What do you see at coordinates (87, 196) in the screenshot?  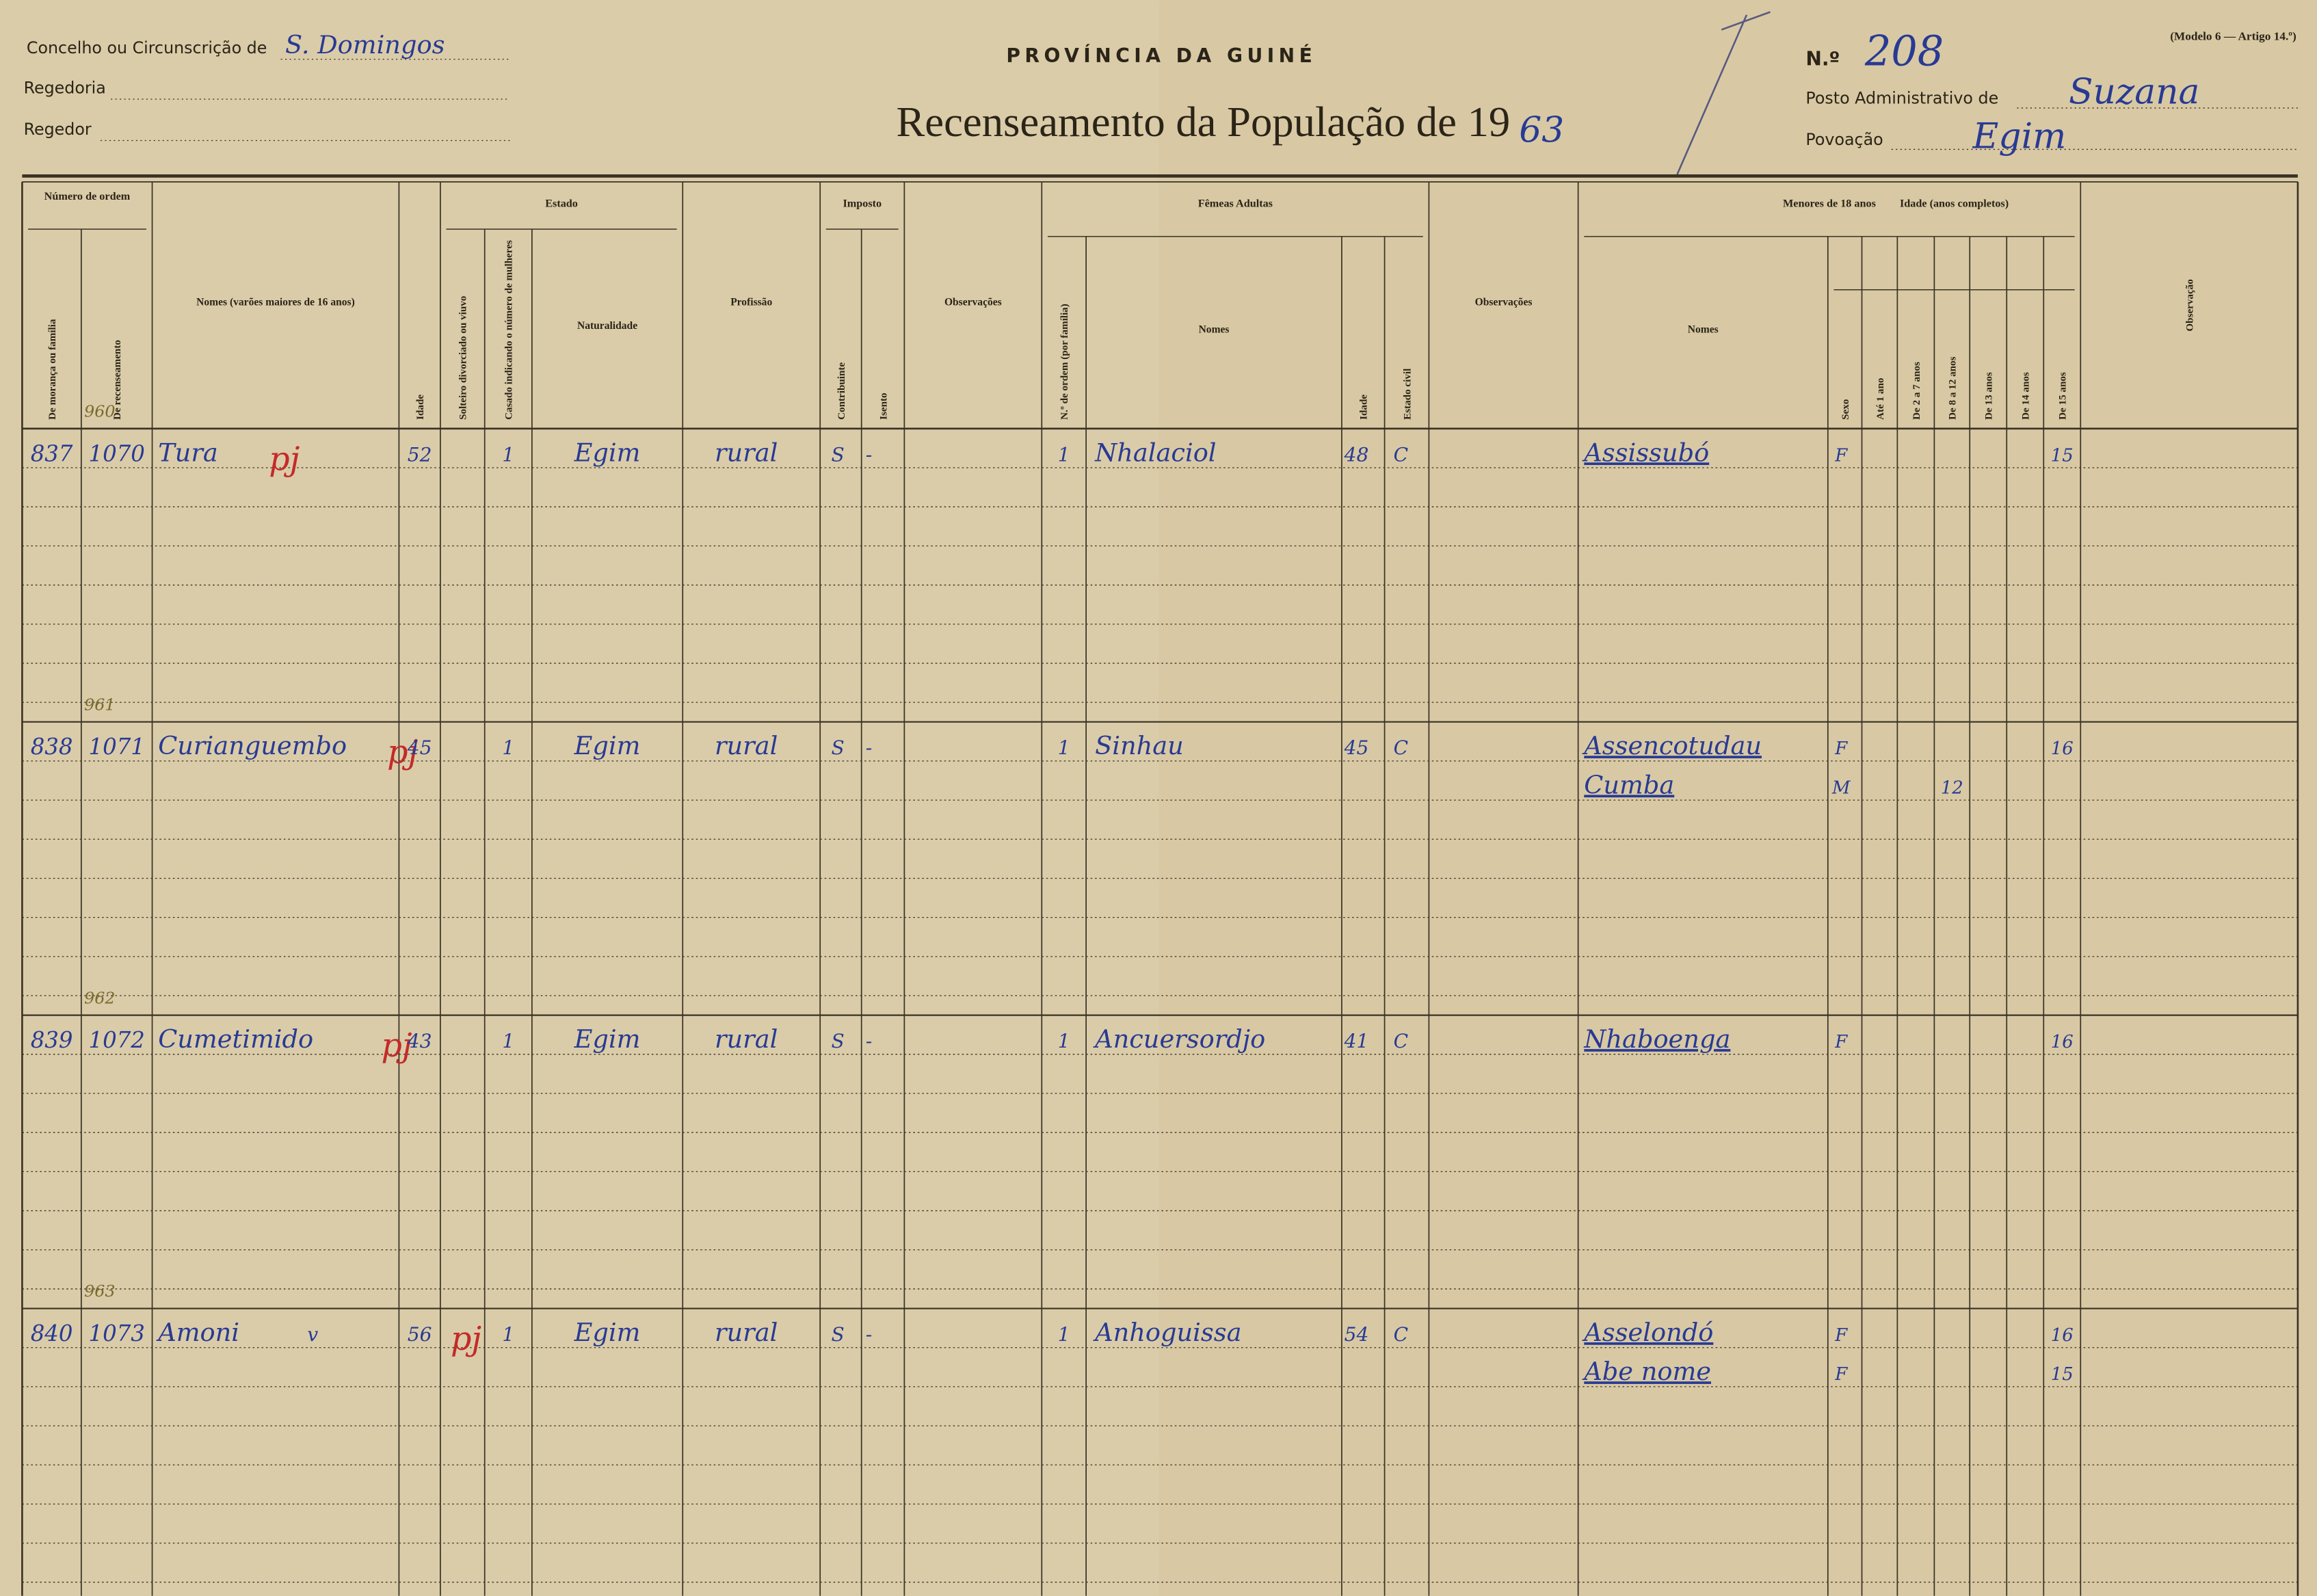 I see `group-header: Número de ordem` at bounding box center [87, 196].